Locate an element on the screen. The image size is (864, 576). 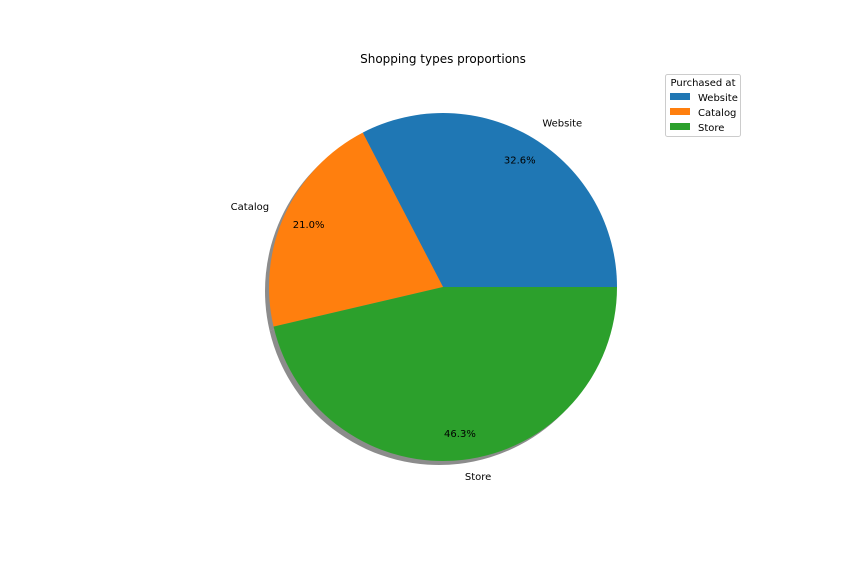
pie-slice-store is located at coordinates (445, 374).